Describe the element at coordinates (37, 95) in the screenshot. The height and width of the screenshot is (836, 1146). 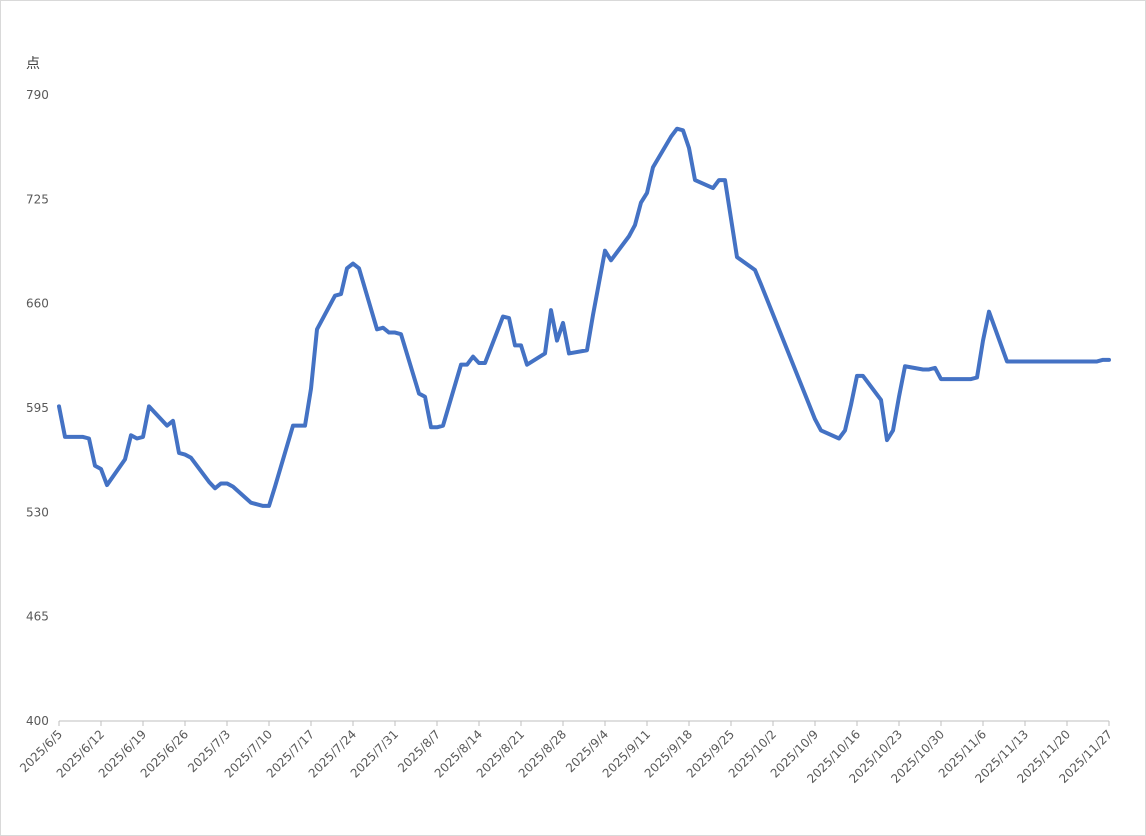
I see `y-tick-label: 790` at that location.